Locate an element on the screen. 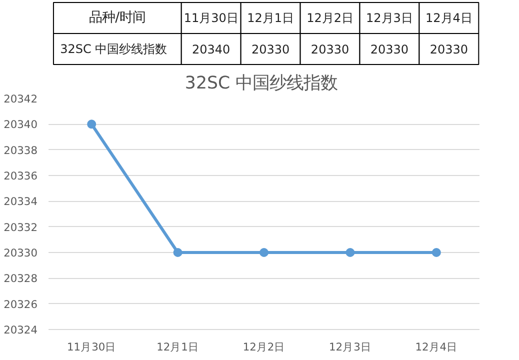 The width and height of the screenshot is (519, 360). y-tick-label: 20334 is located at coordinates (21, 201).